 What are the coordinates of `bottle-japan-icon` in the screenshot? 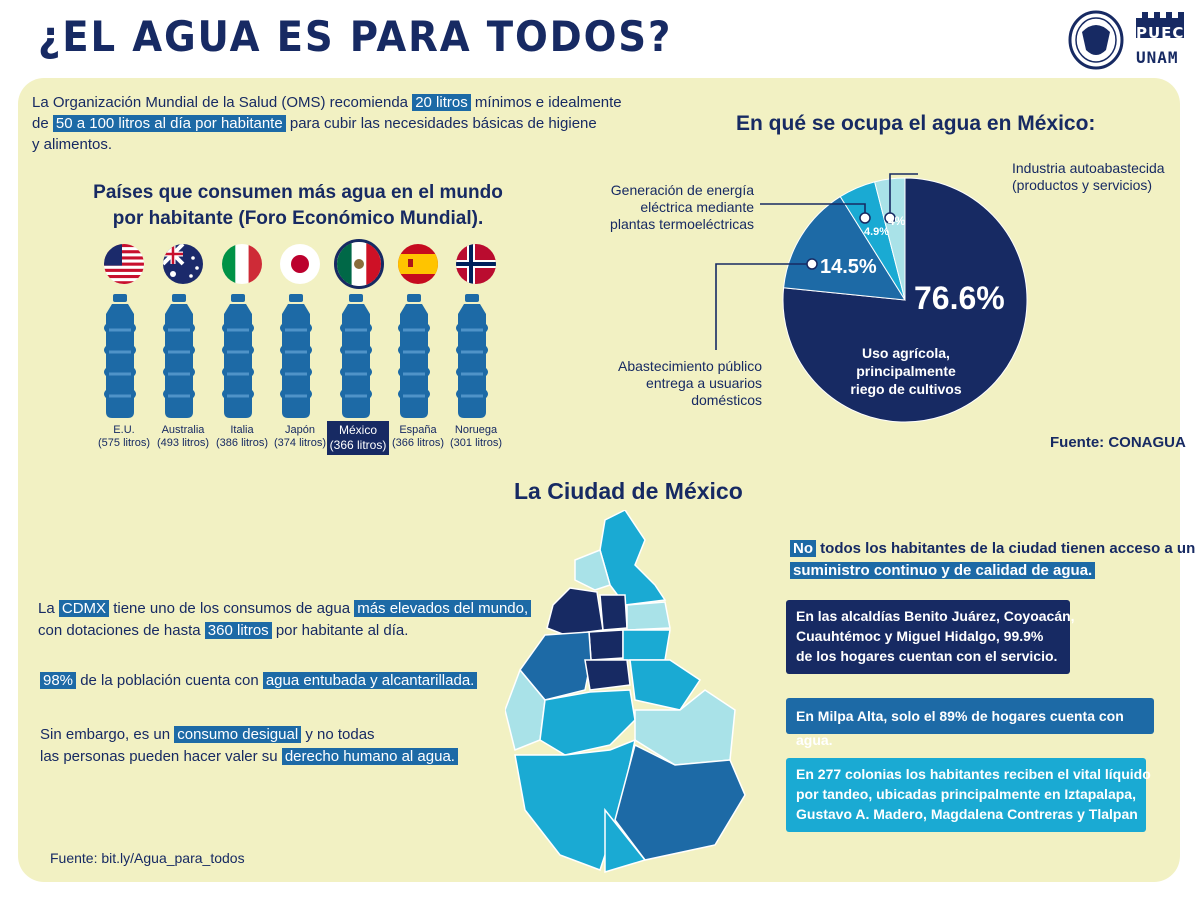 It's located at (296, 356).